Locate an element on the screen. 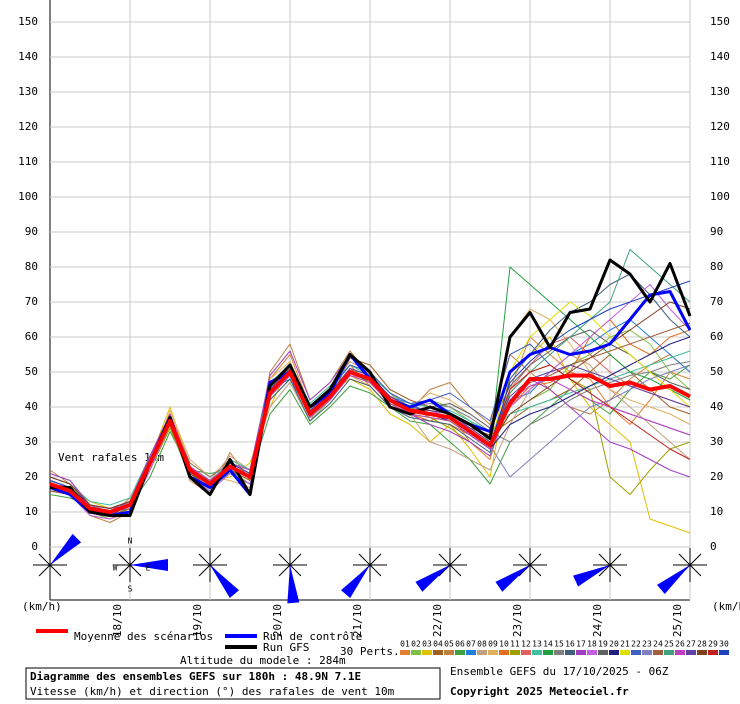 This screenshot has height=704, width=740. x-tick-label: 20/10 is located at coordinates (277, 620).